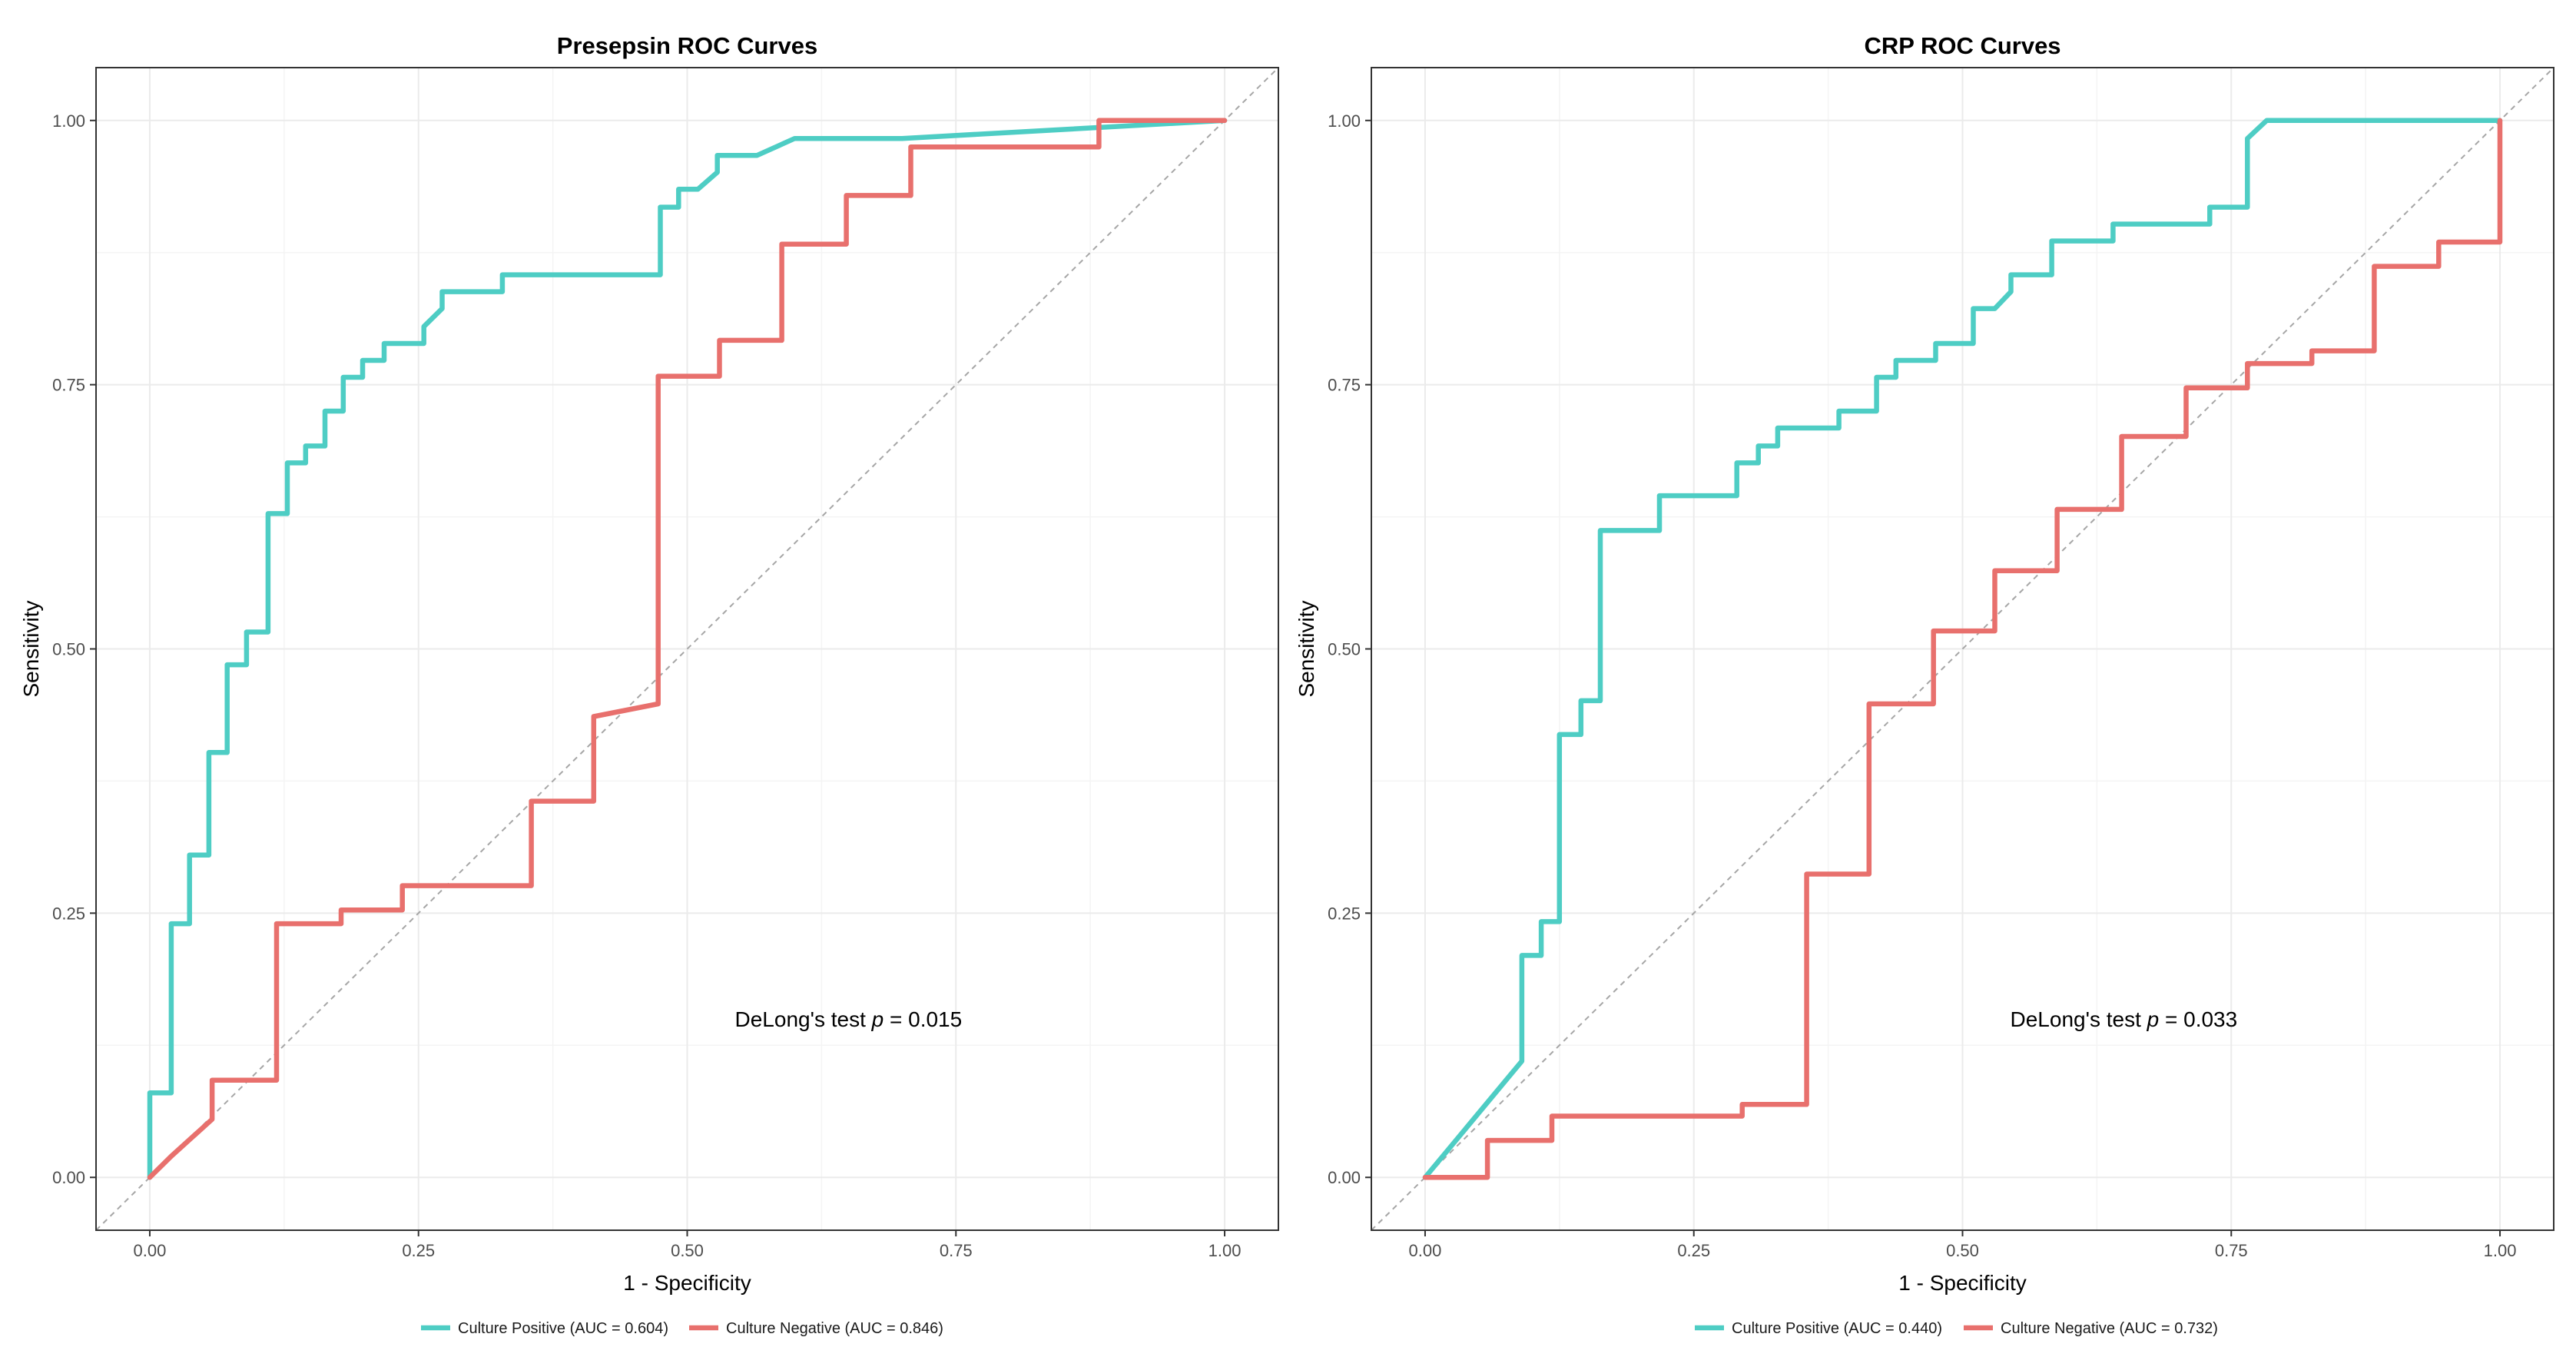  What do you see at coordinates (1837, 1328) in the screenshot?
I see `legend-label: Culture Positive (AUC = 0.440)` at bounding box center [1837, 1328].